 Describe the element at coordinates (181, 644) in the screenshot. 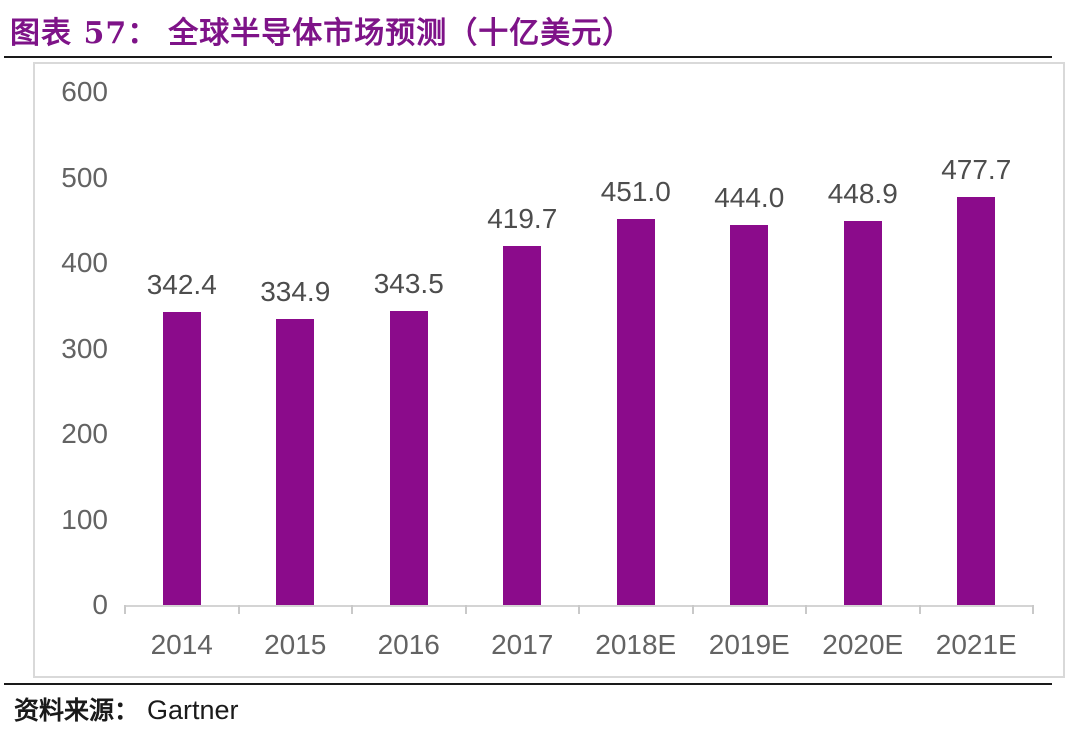

I see `x-axis-category-label: 2014` at that location.